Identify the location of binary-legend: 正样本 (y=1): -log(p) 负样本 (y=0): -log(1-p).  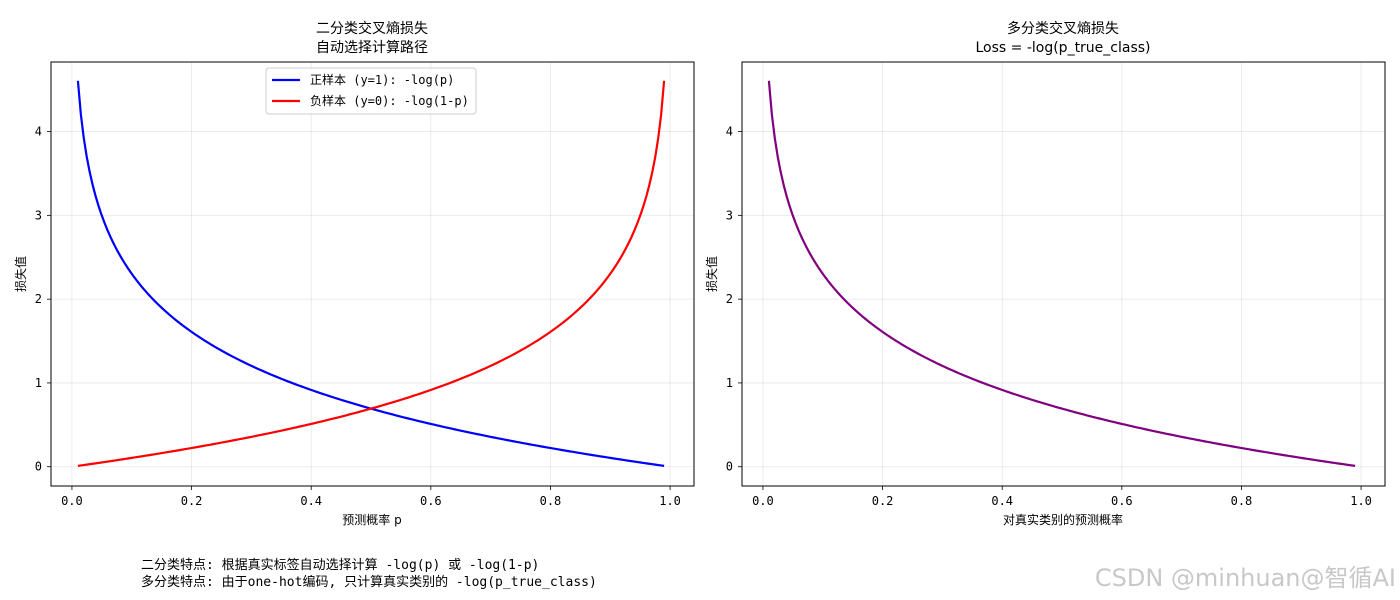
(371, 91).